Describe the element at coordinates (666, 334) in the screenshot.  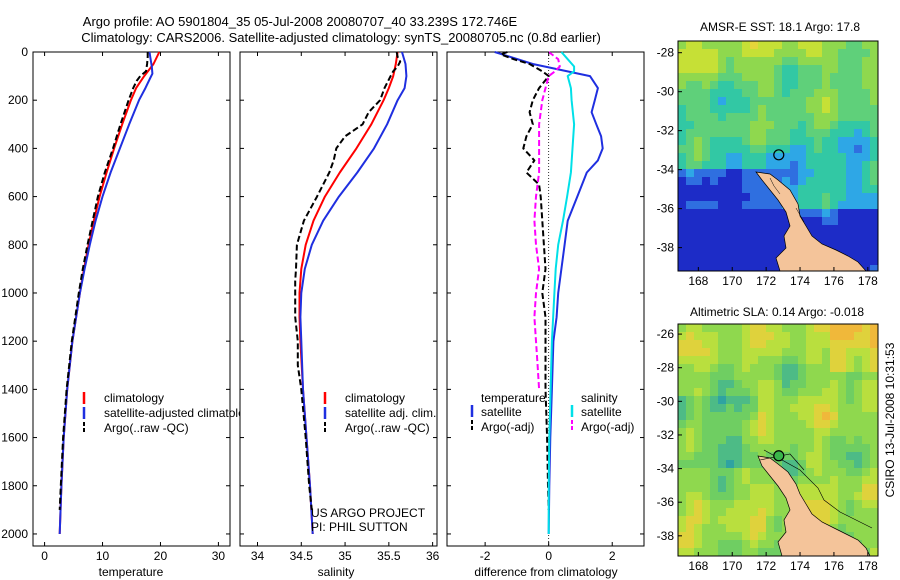
I see `map-y-tick-label: -26` at that location.